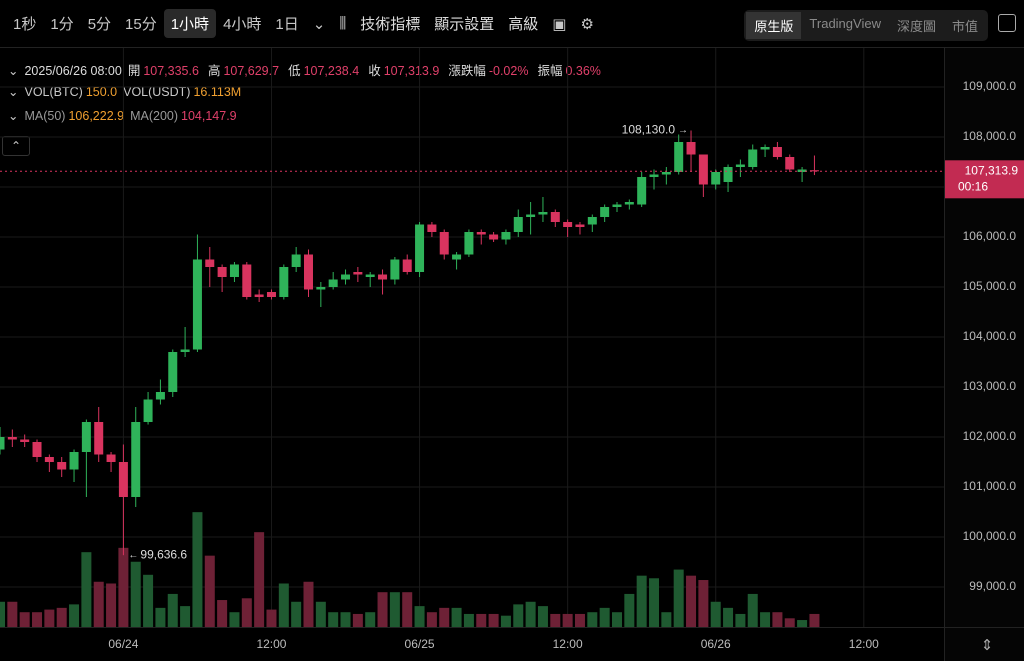 This screenshot has width=1024, height=661. I want to click on toolbar: 1秒 1分 5分 15分 1小時 4小時 1日 ⌄ ⫼ 技術指標 顯示設置 高級 ▣ ⚙, so click(512, 24).